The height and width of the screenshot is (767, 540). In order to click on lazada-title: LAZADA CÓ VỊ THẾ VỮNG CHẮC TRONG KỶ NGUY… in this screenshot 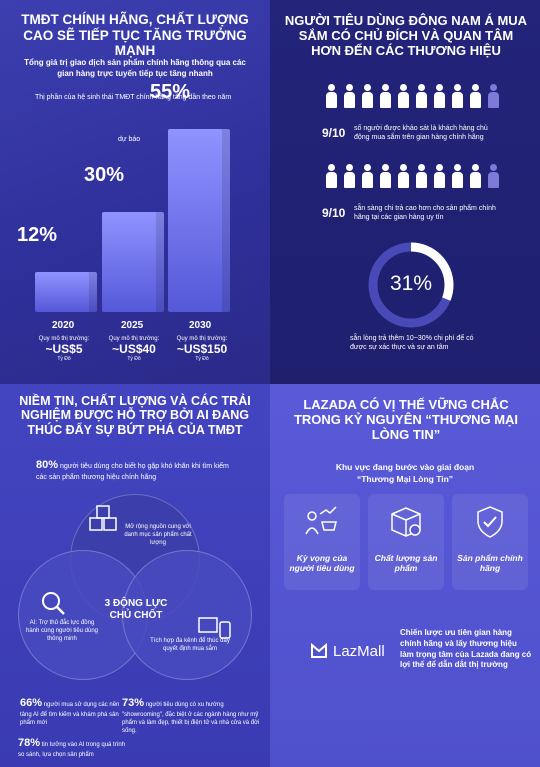, I will do `click(406, 419)`.